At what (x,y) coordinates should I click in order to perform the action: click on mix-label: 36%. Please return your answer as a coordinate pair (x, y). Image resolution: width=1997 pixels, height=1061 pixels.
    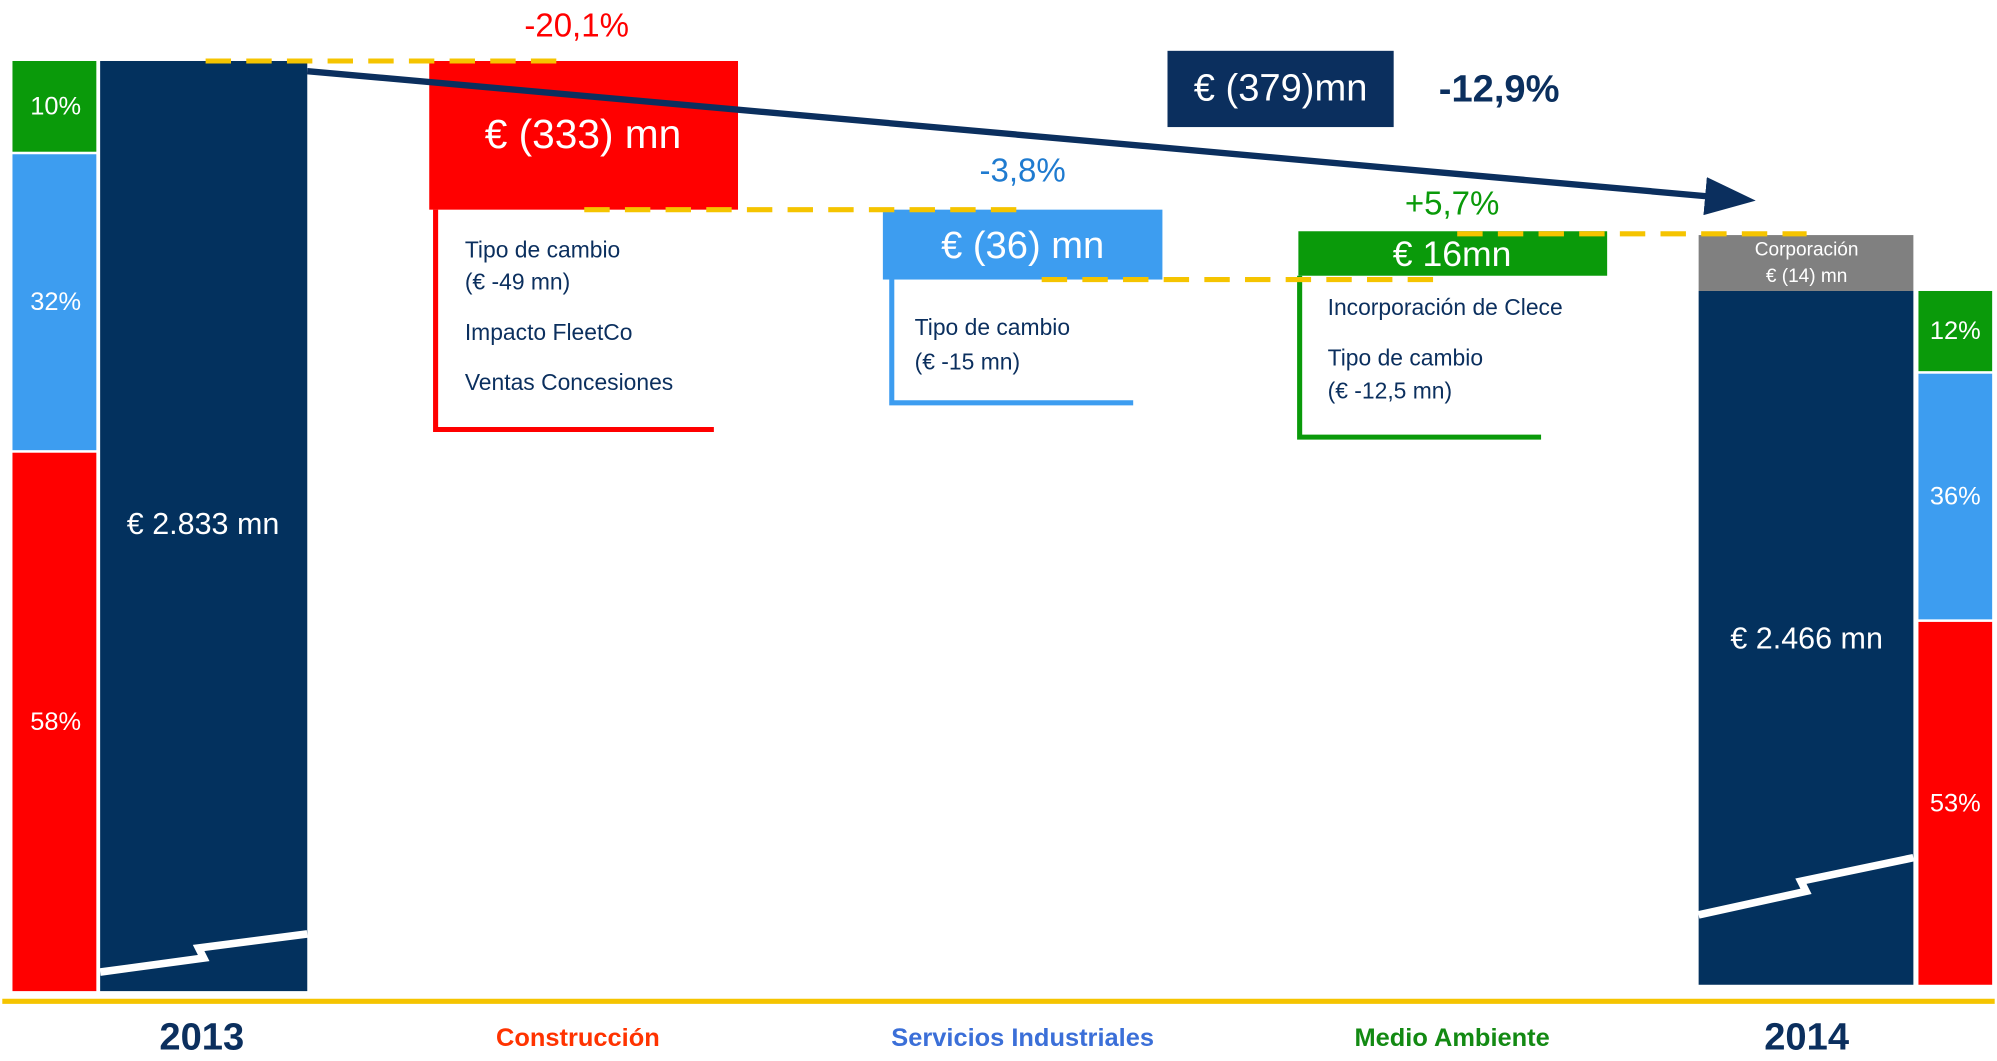
    Looking at the image, I should click on (1955, 497).